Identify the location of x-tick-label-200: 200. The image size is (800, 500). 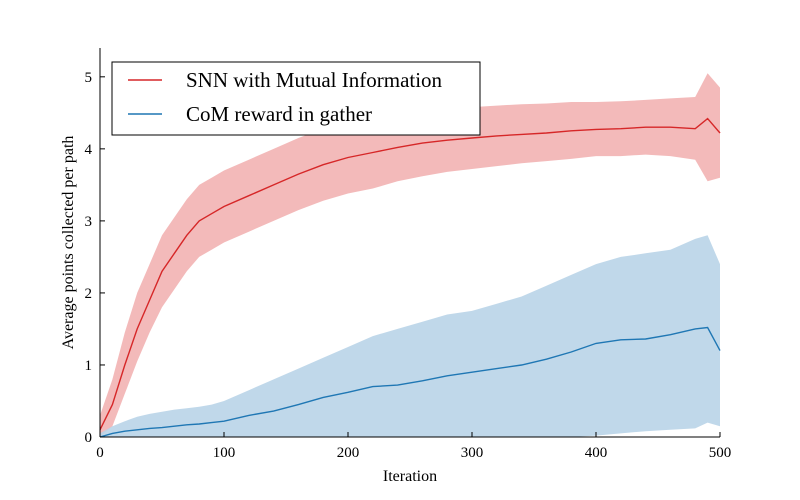
(348, 453).